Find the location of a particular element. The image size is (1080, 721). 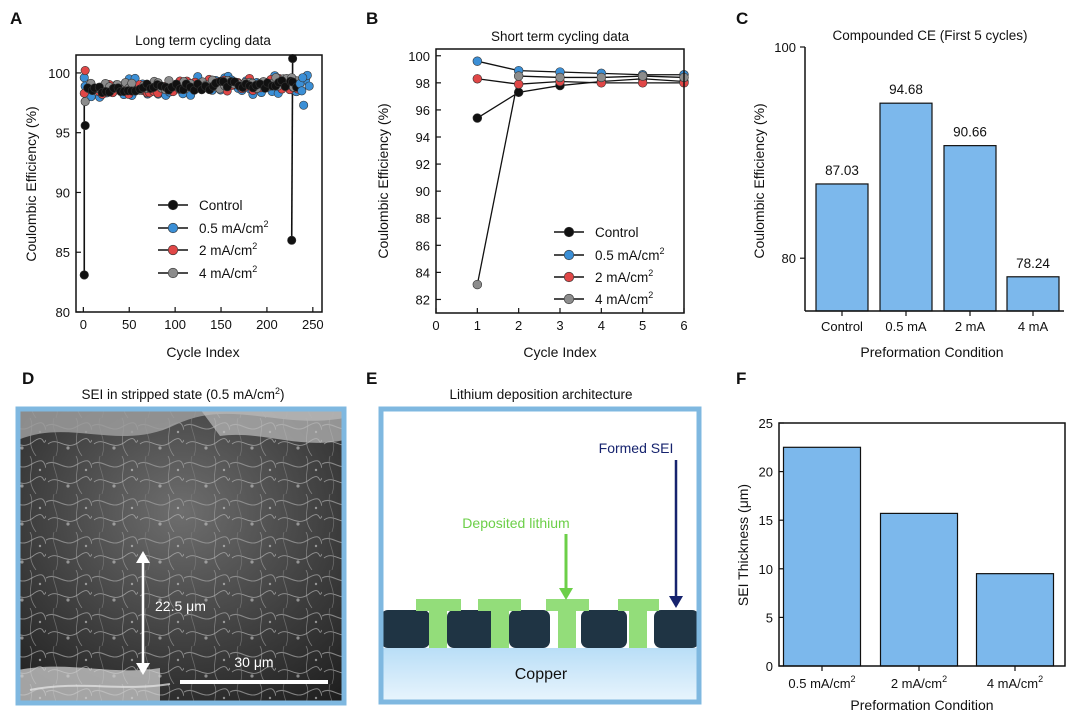

panel-f-frame is located at coordinates (922, 544).